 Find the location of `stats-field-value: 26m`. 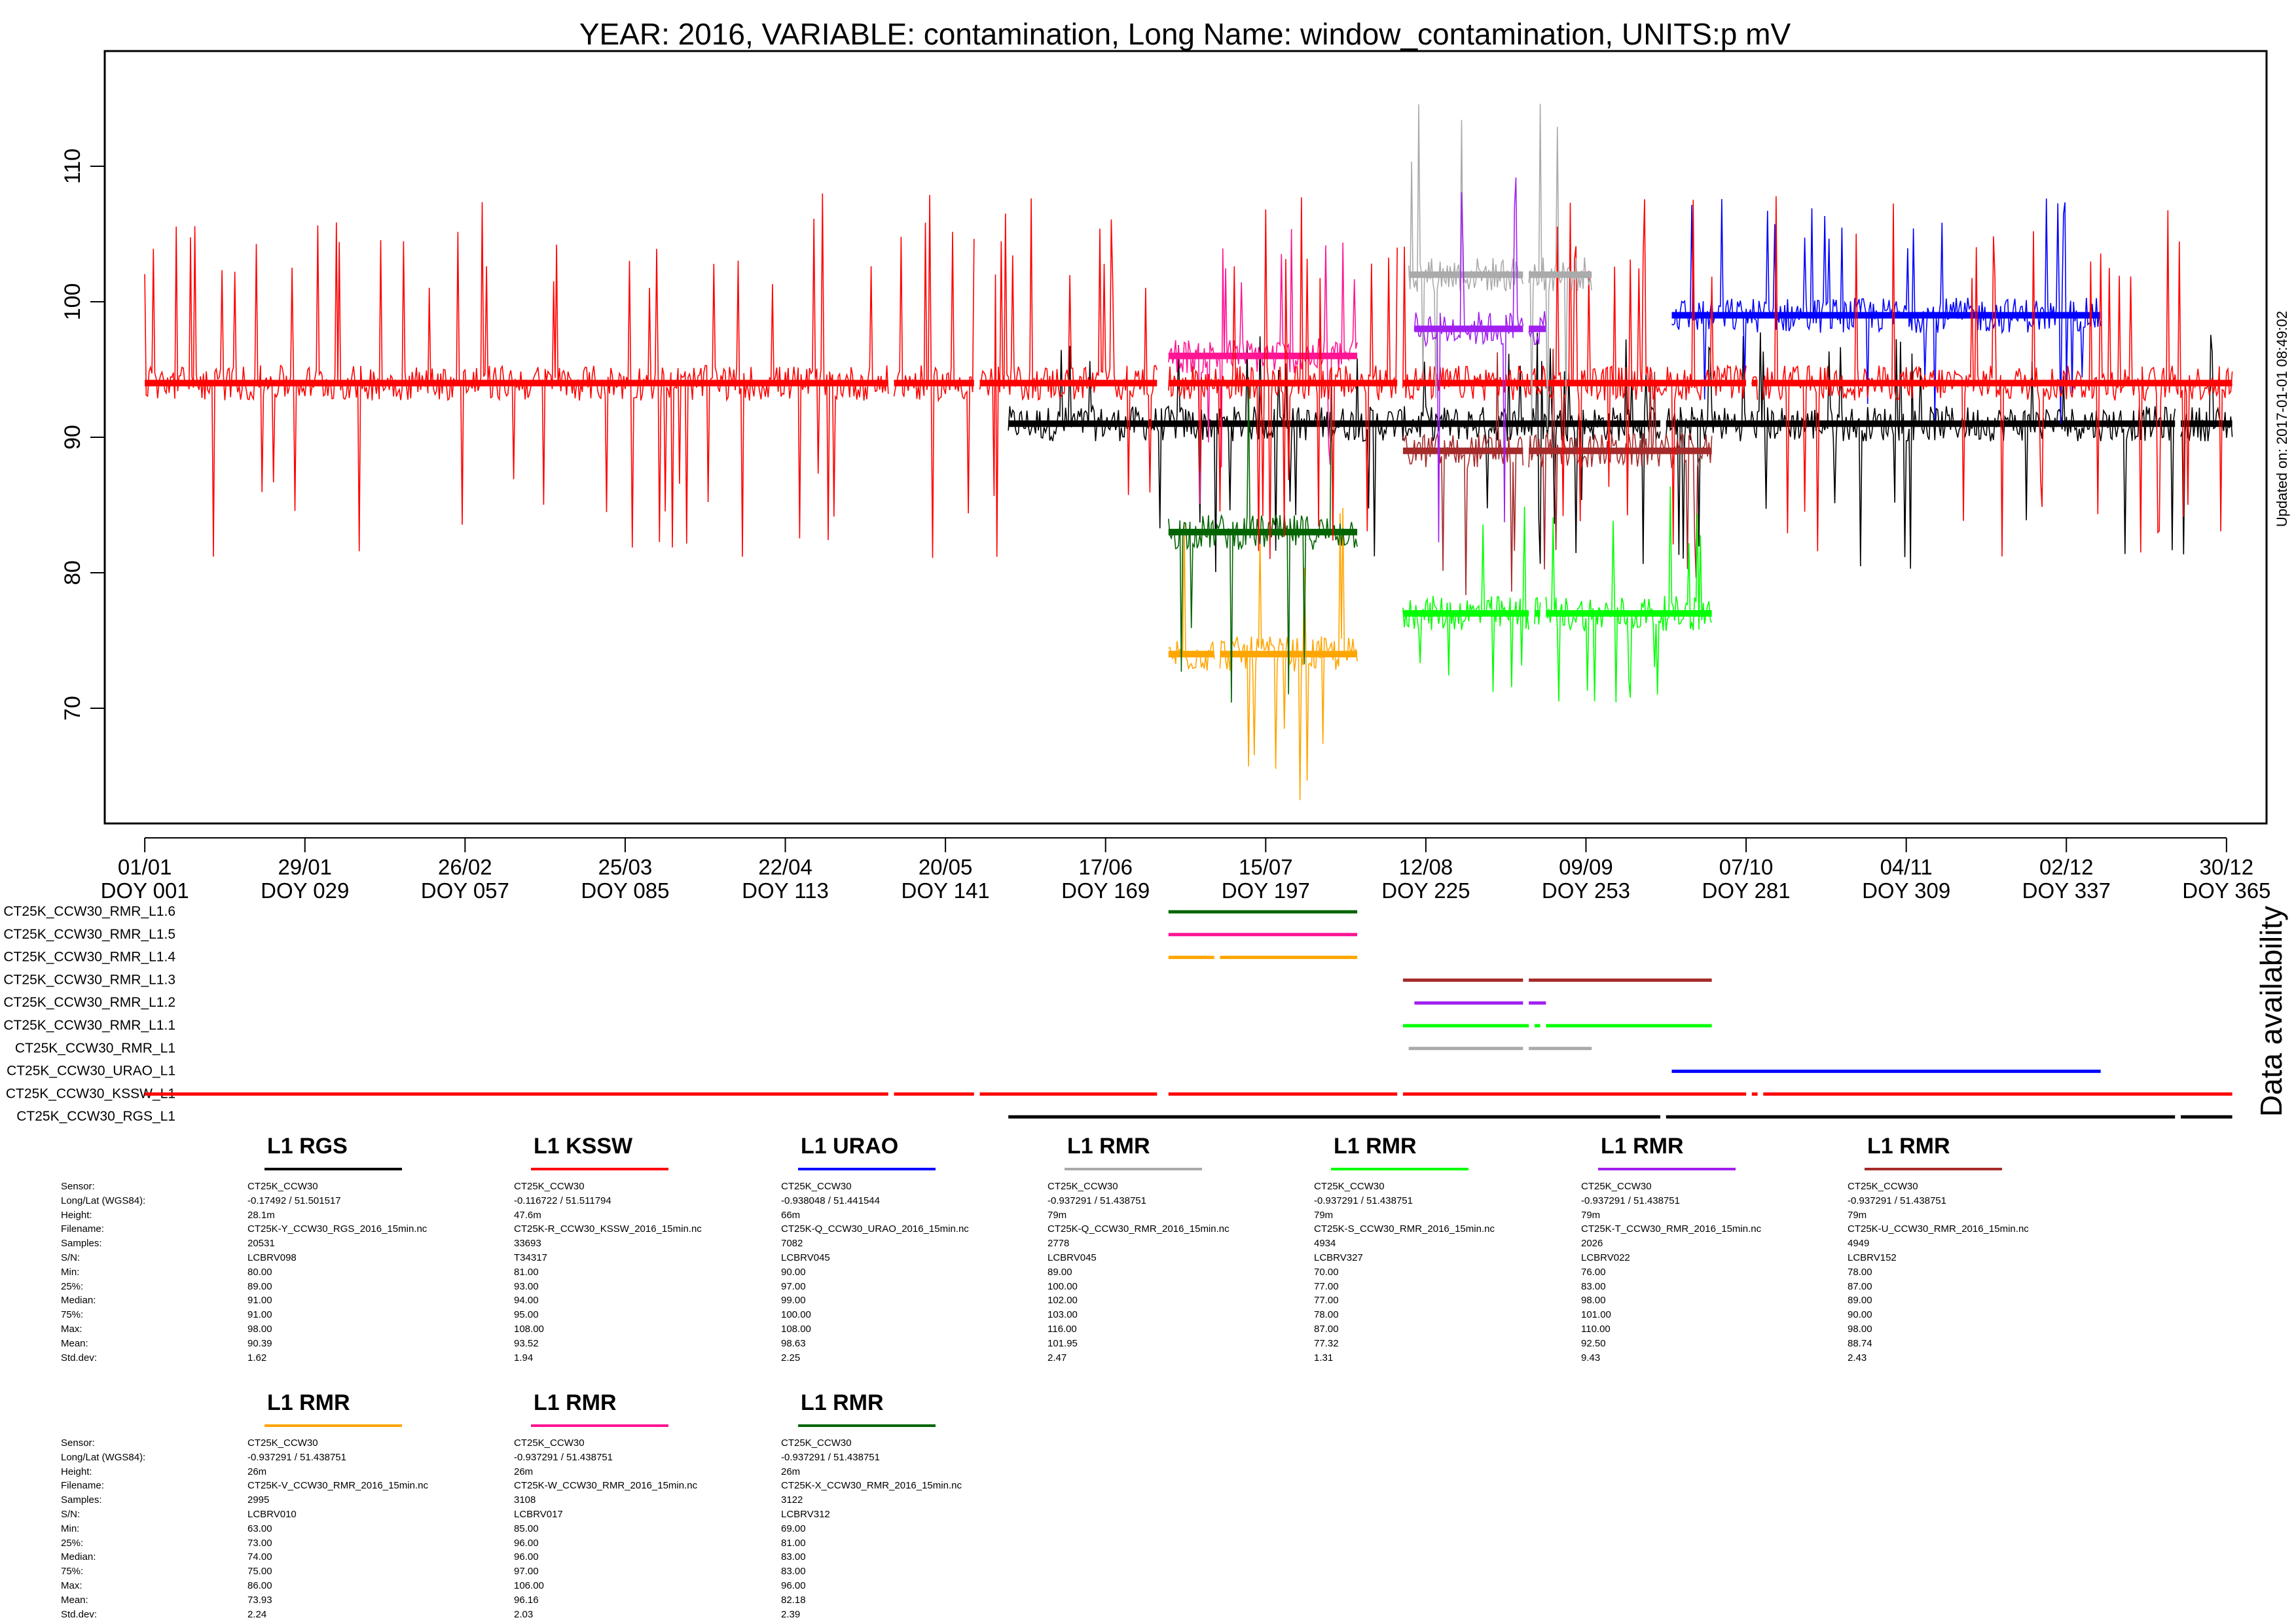

stats-field-value: 26m is located at coordinates (257, 1471).